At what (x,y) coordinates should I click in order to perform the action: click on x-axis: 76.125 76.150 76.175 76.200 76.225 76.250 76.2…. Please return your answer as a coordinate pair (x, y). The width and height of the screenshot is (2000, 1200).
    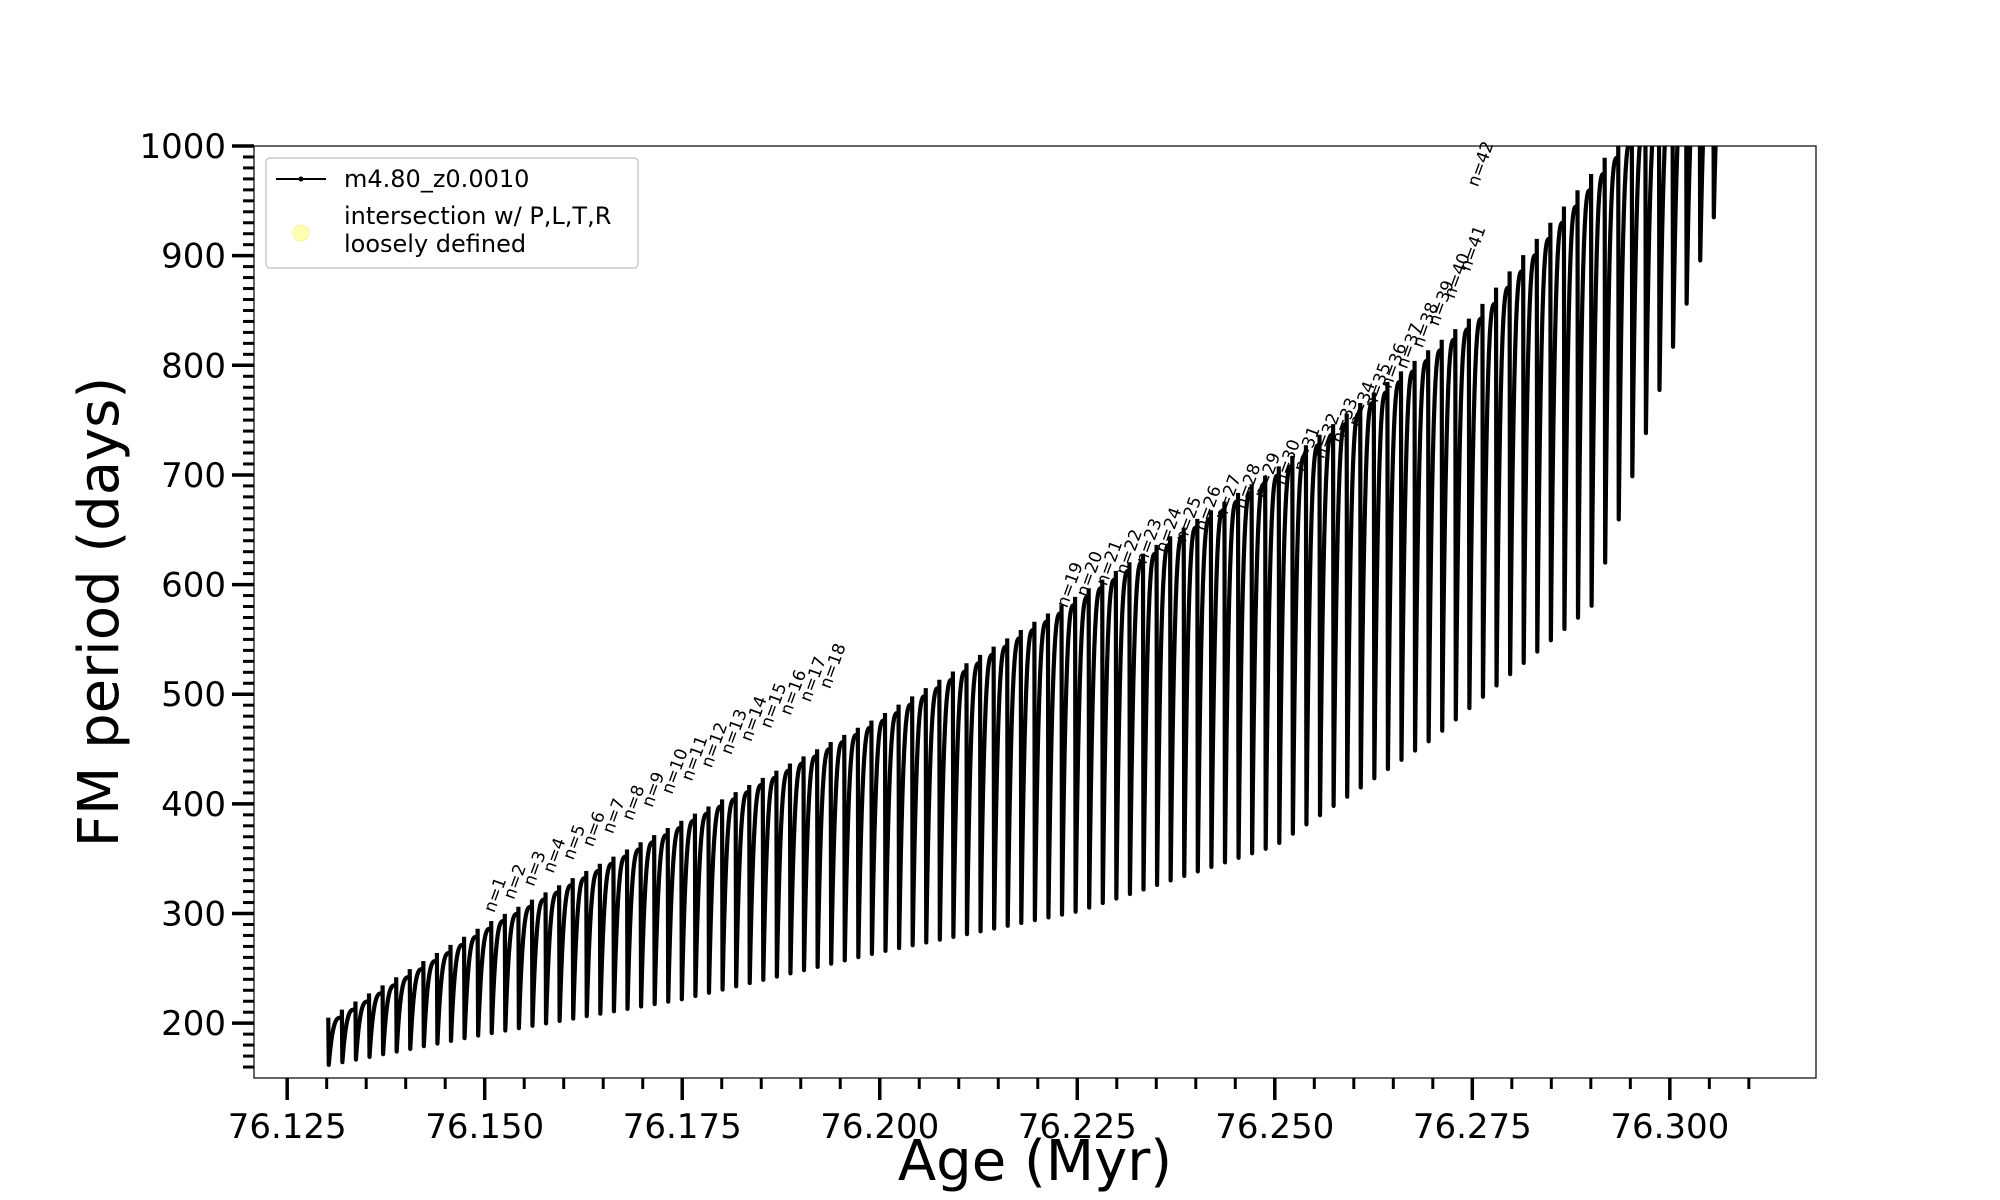
    Looking at the image, I should click on (989, 1112).